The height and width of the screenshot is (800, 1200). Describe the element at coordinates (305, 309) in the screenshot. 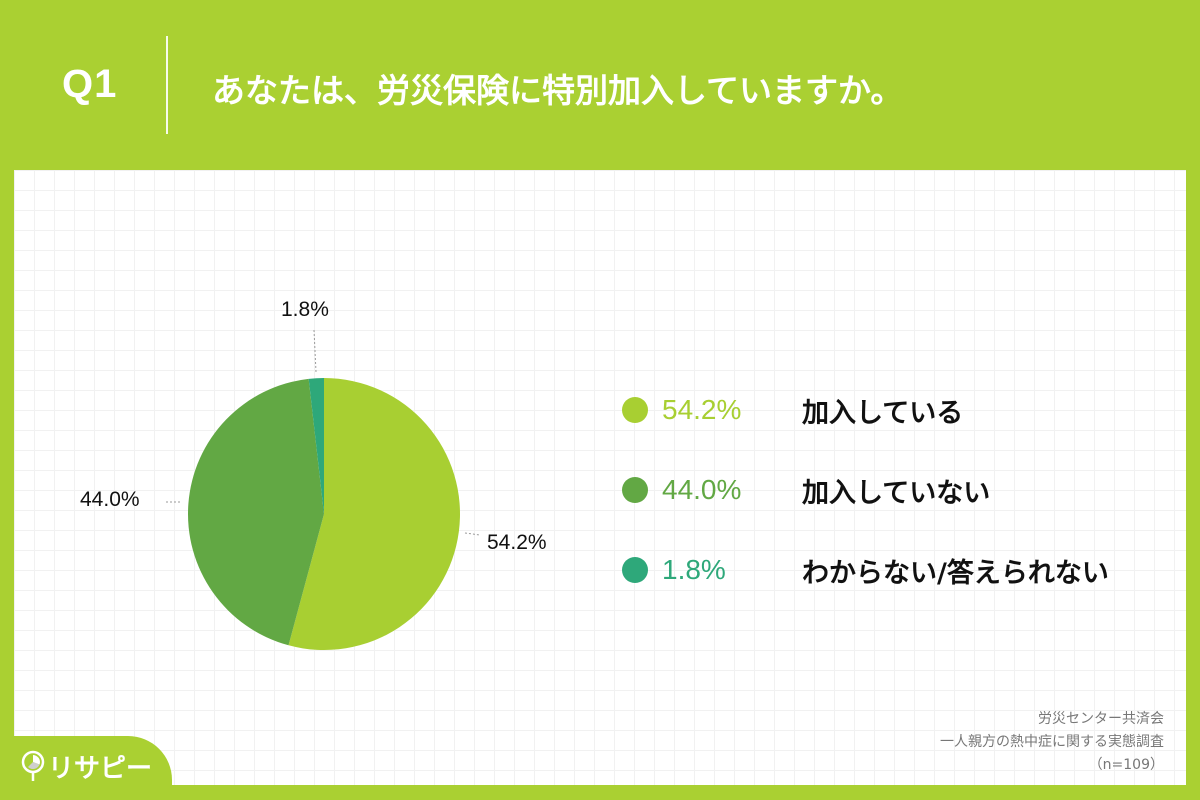

I see `pie-label-slice2: 1.8%` at that location.